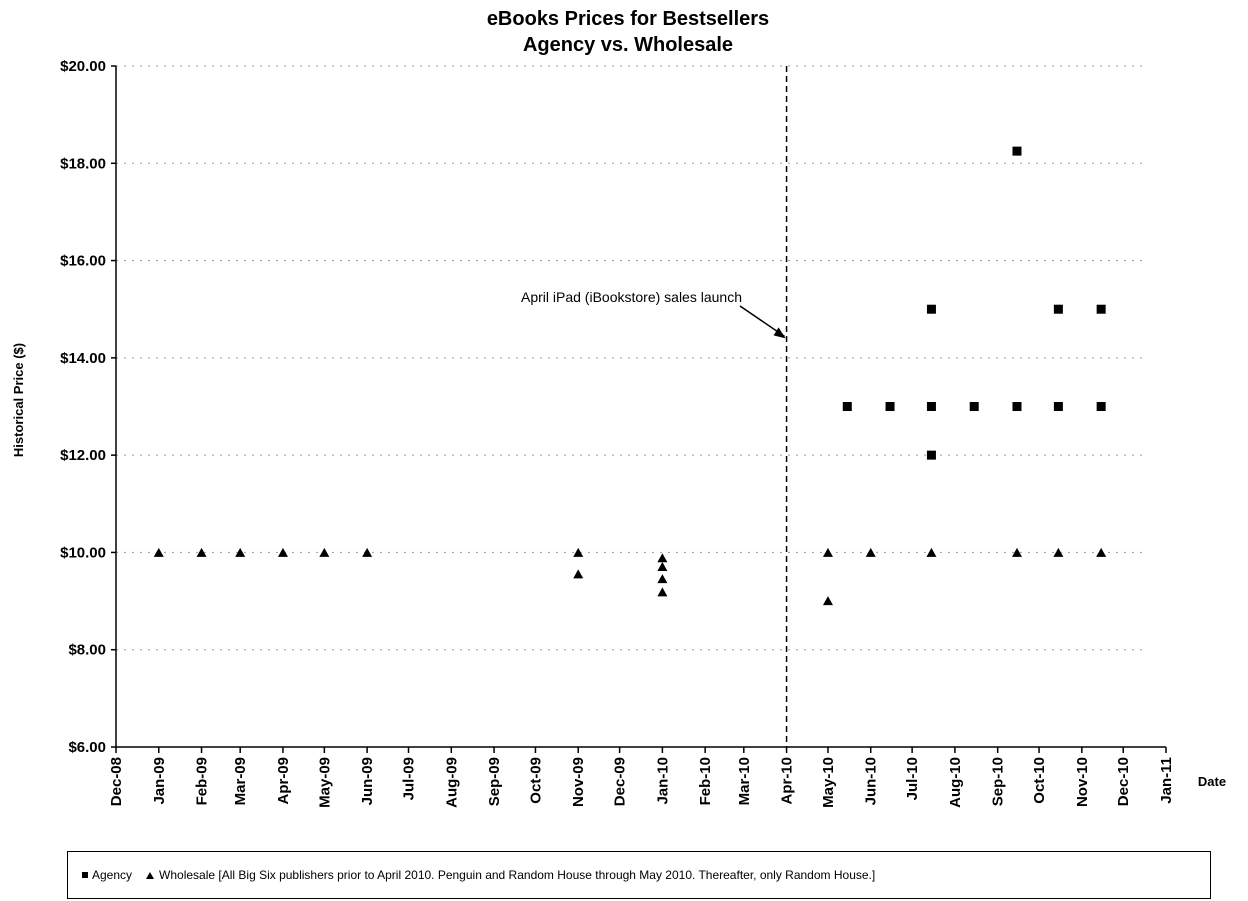  I want to click on x-tick-label: Mar-10, so click(744, 781).